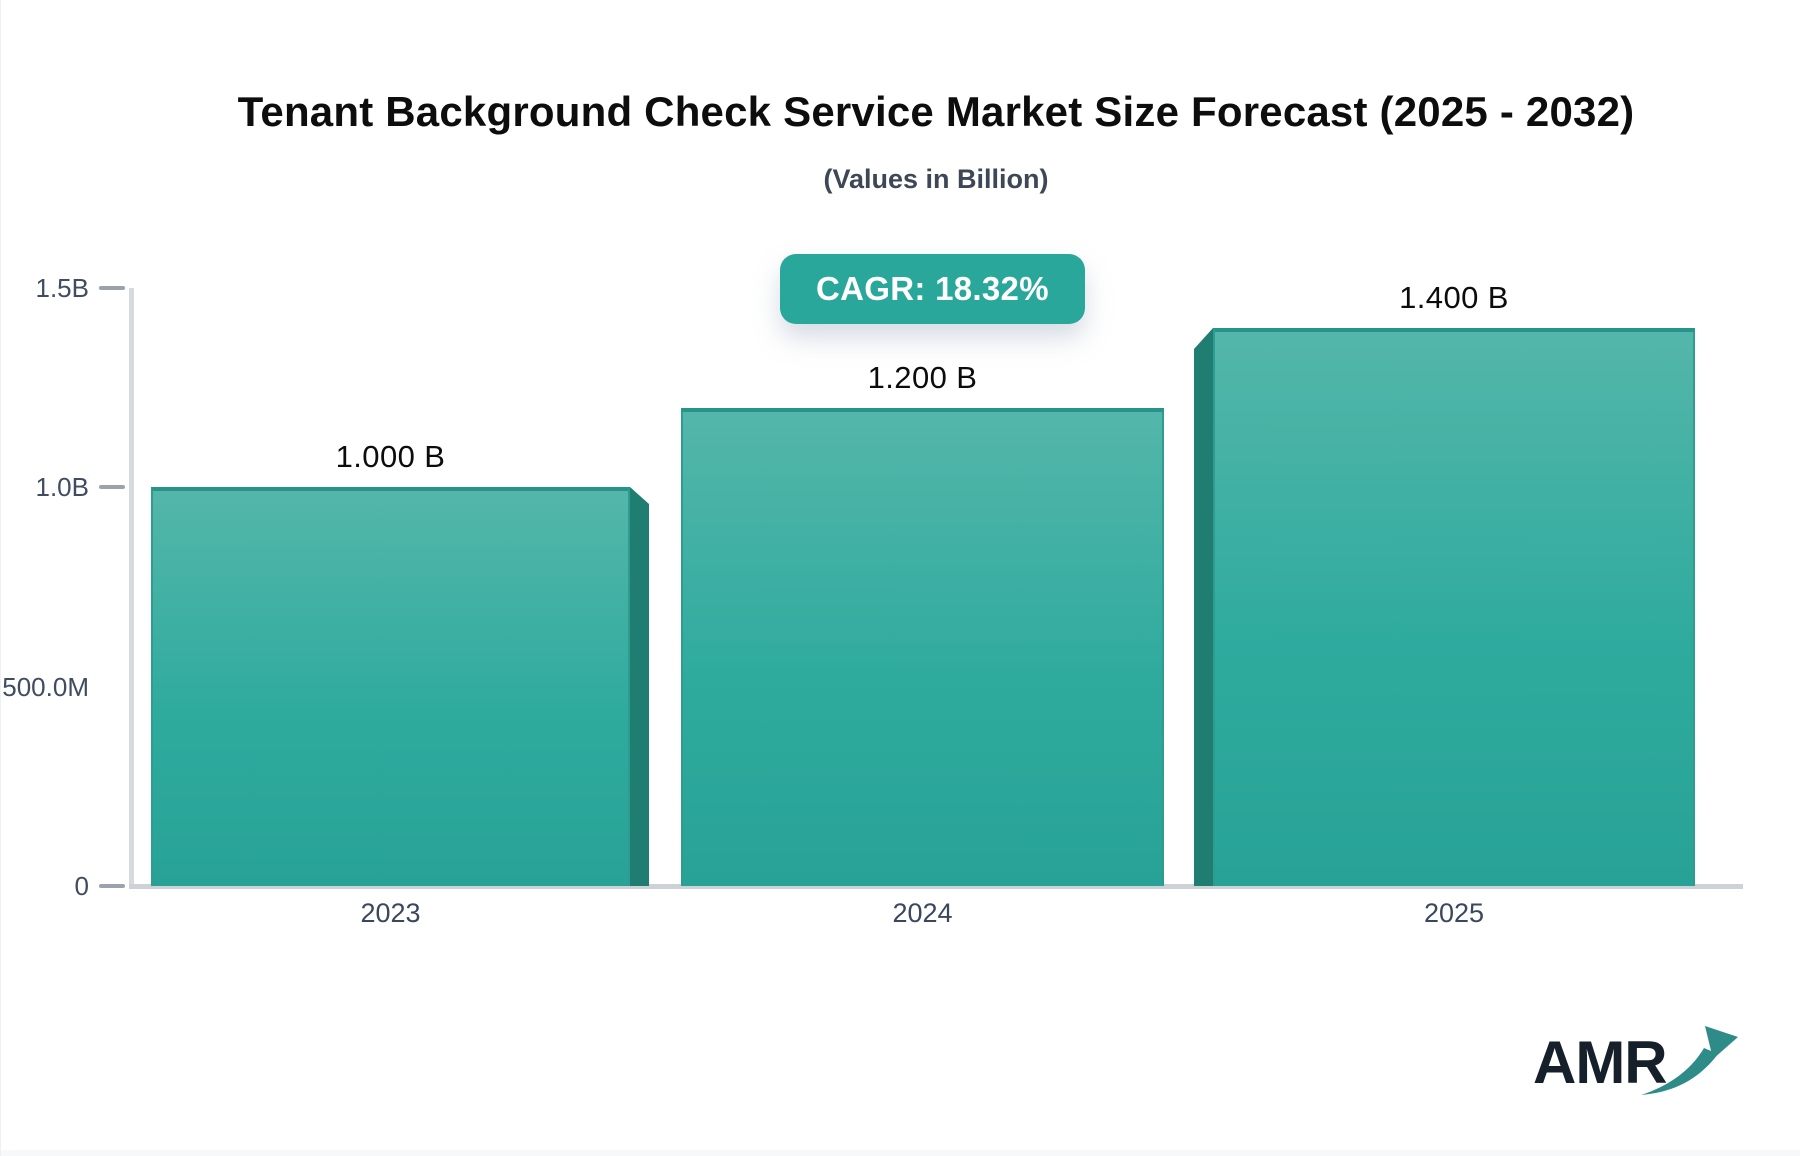 The height and width of the screenshot is (1156, 1800). What do you see at coordinates (900, 1153) in the screenshot?
I see `bottom-strip` at bounding box center [900, 1153].